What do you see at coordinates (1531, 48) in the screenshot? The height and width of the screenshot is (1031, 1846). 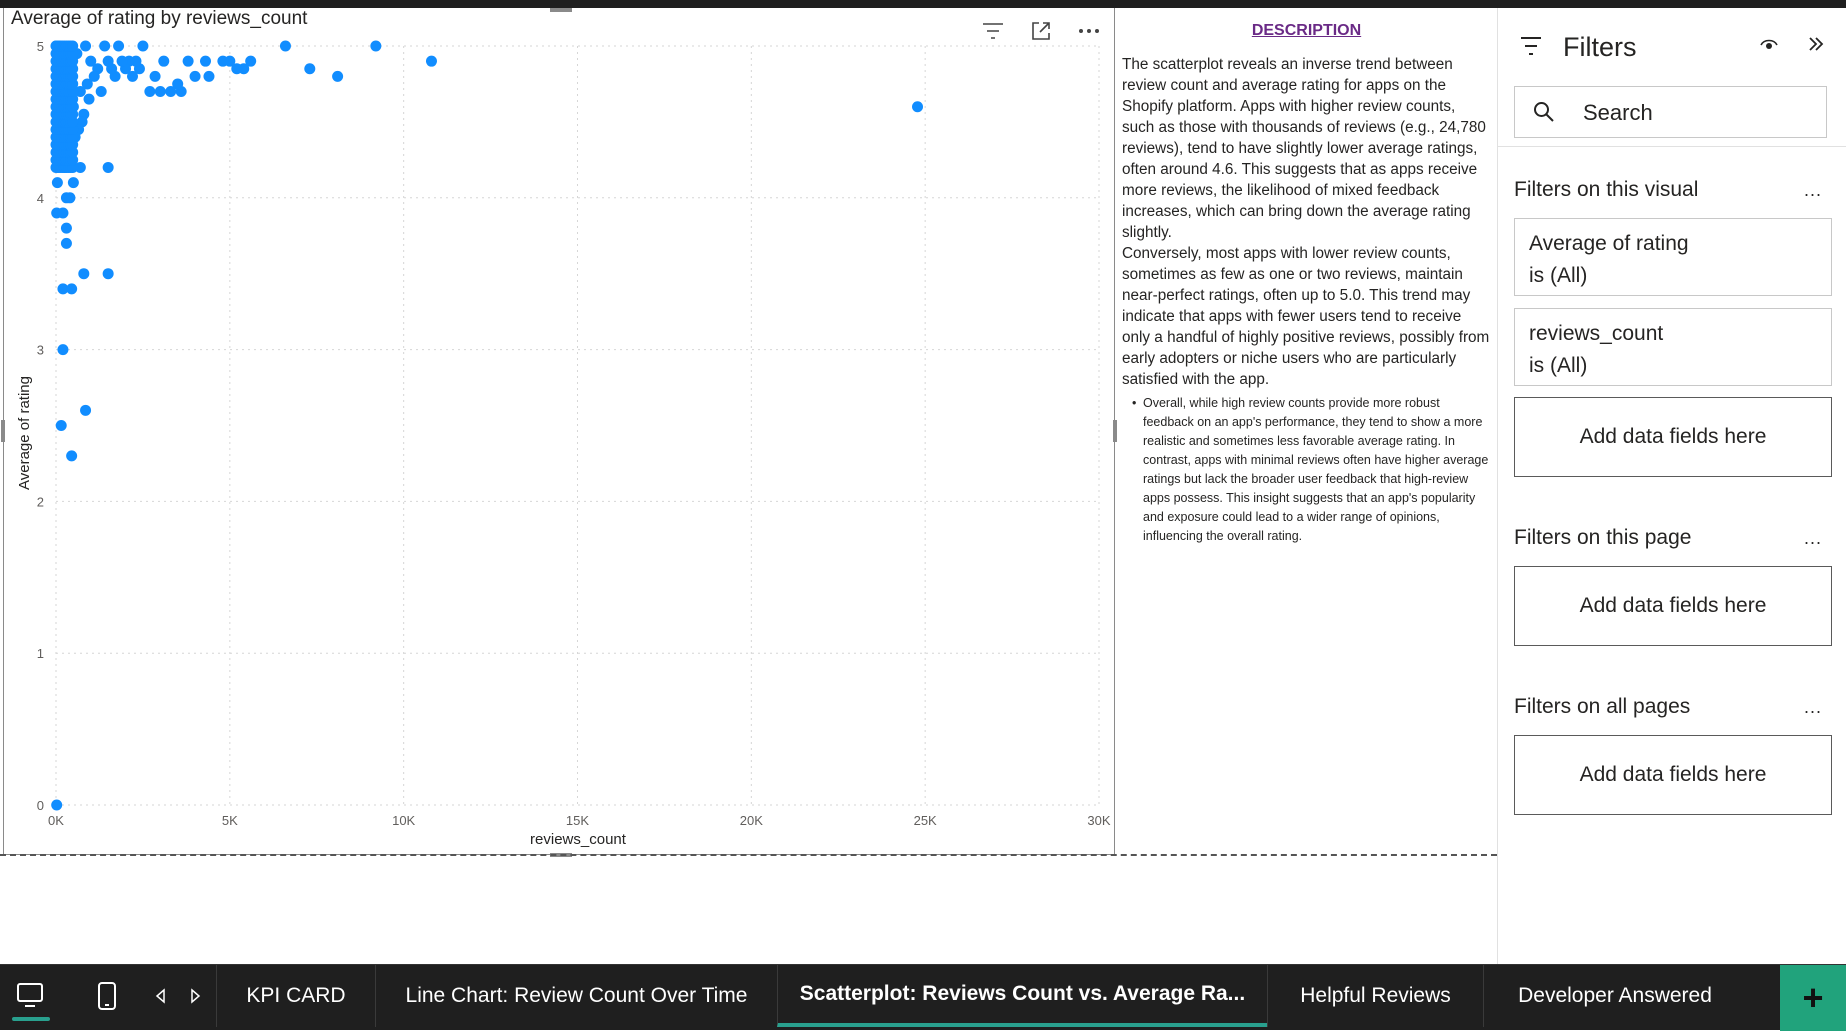 I see `filter-funnel-icon` at bounding box center [1531, 48].